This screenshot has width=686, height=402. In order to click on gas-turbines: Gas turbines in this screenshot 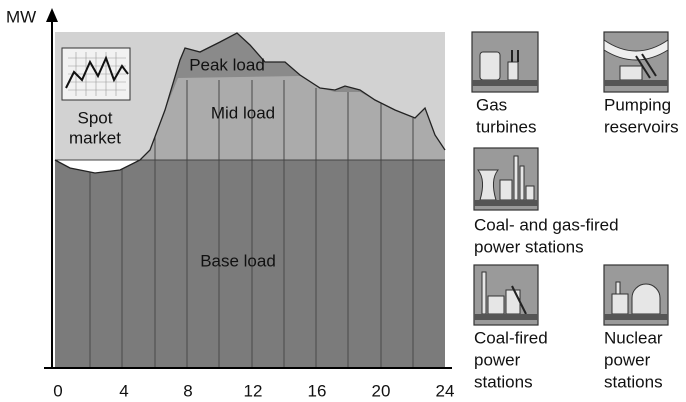, I will do `click(505, 83)`.